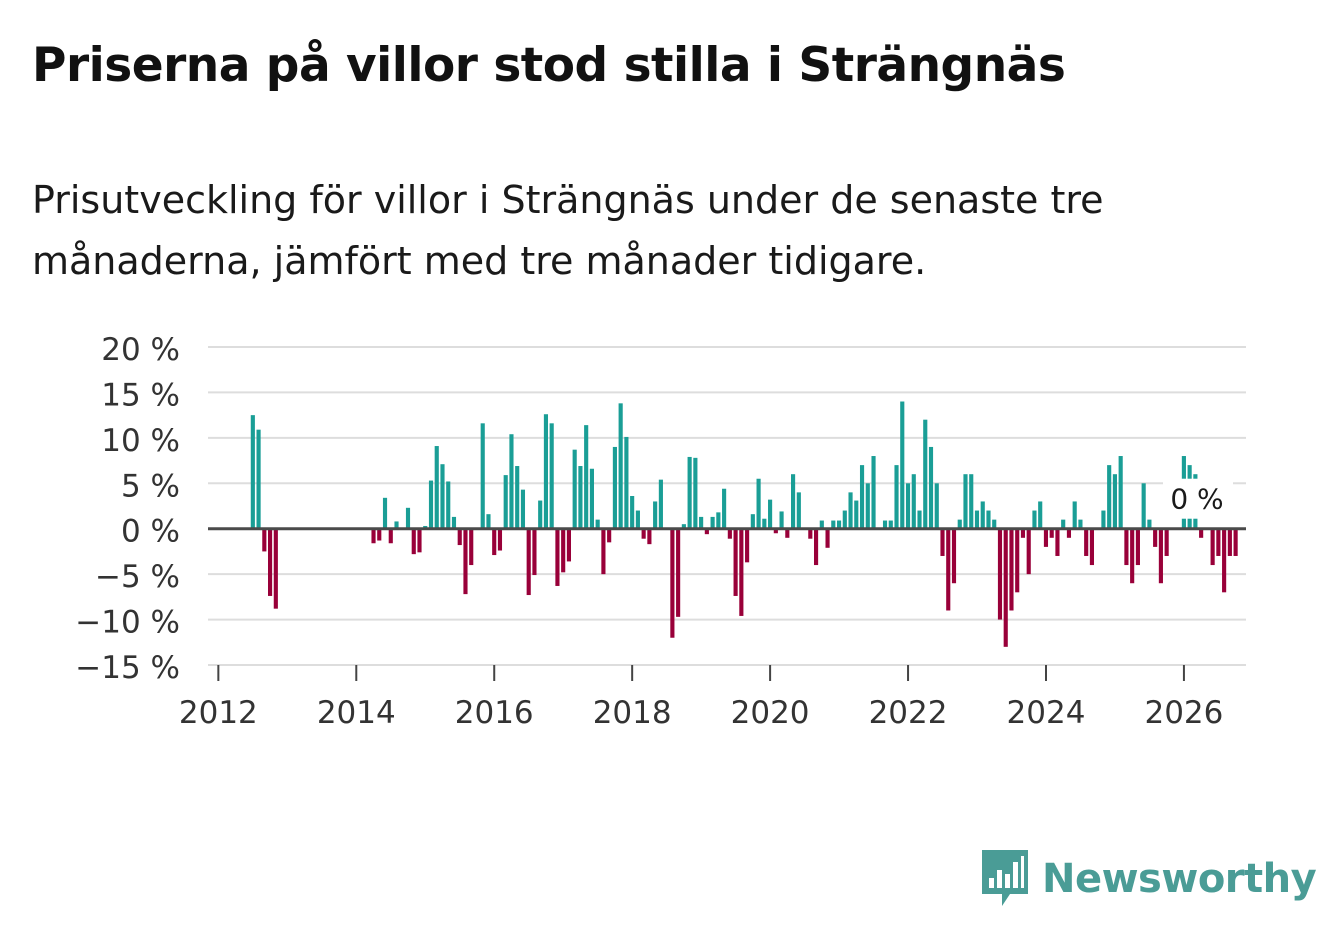  I want to click on y-tick-label: 0 %, so click(150, 532).